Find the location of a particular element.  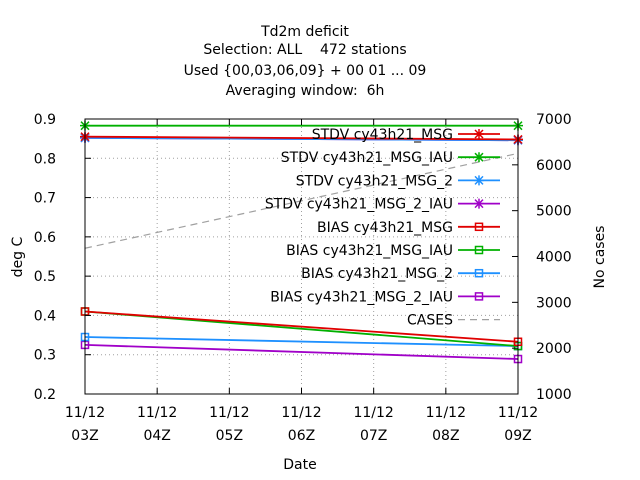

legend-label: BIAS cy43h21_MSG is located at coordinates (385, 228).